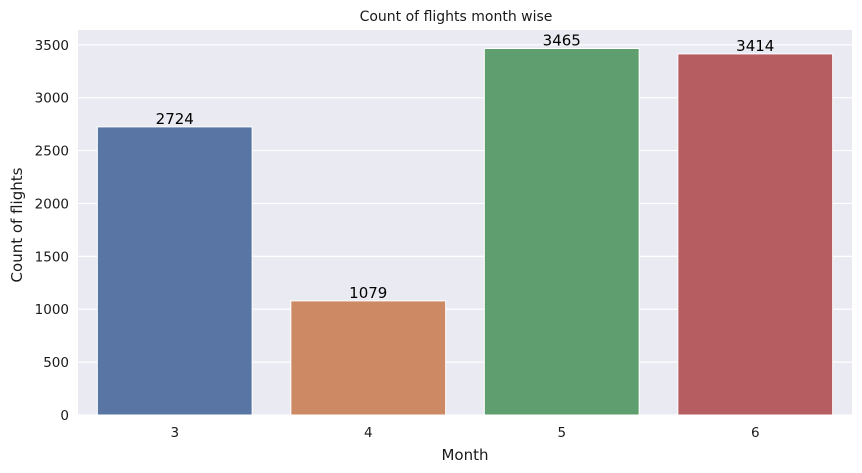 Image resolution: width=862 pixels, height=473 pixels. I want to click on y-tick-label: 0, so click(64, 416).